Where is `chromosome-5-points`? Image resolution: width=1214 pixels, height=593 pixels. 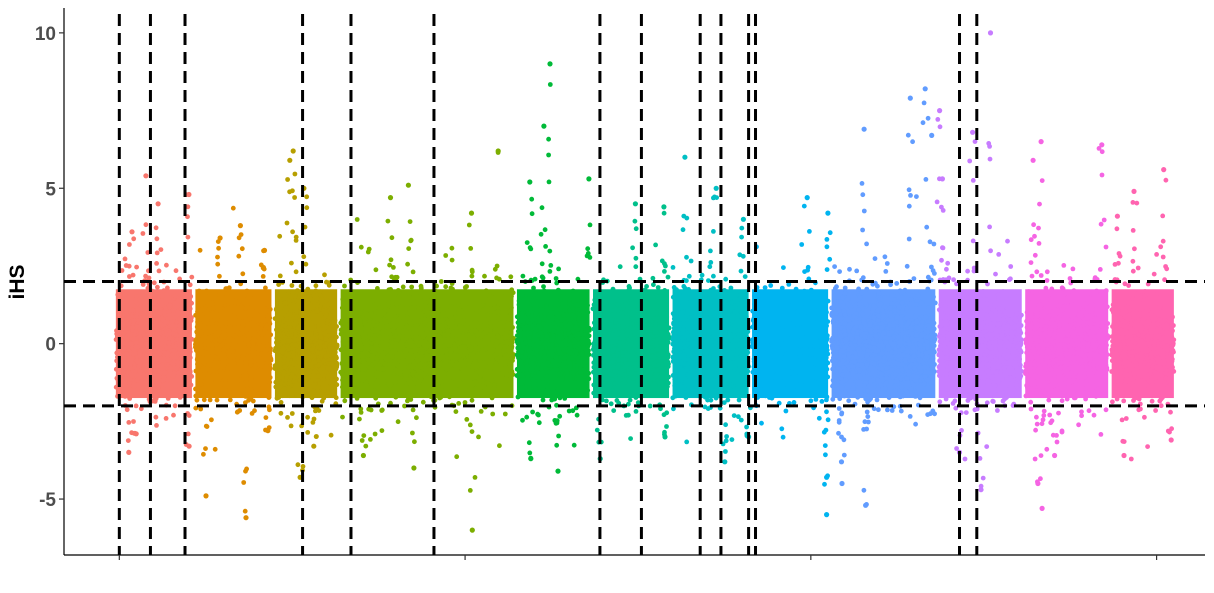
chromosome-5-points is located at coordinates (553, 267).